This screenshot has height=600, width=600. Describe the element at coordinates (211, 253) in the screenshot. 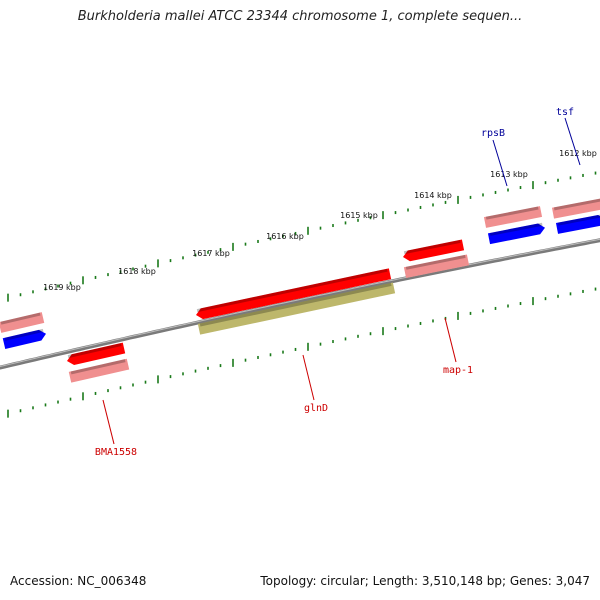

I see `tick-label-1617-kbp: 1617 kbp` at that location.